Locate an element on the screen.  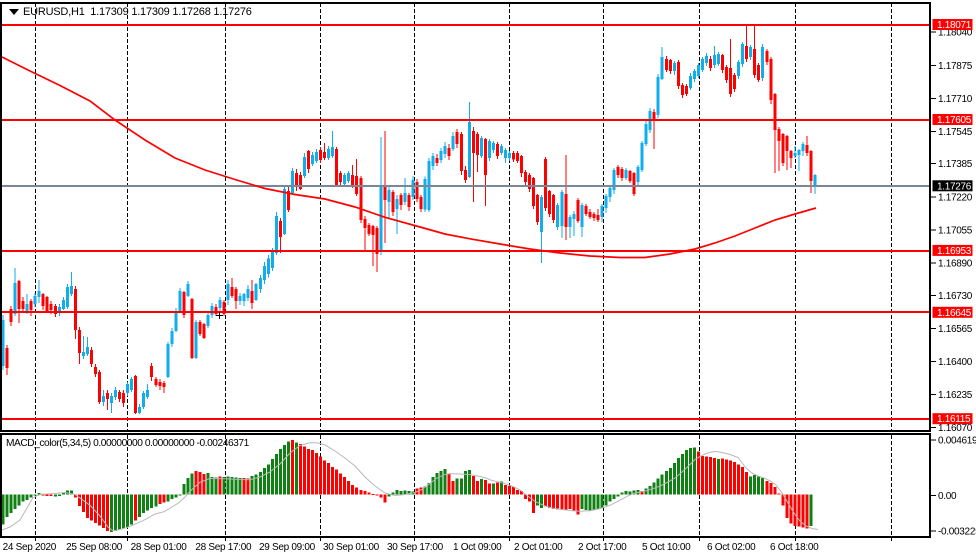
svg-text: 1.18040 is located at coordinates (955, 33).